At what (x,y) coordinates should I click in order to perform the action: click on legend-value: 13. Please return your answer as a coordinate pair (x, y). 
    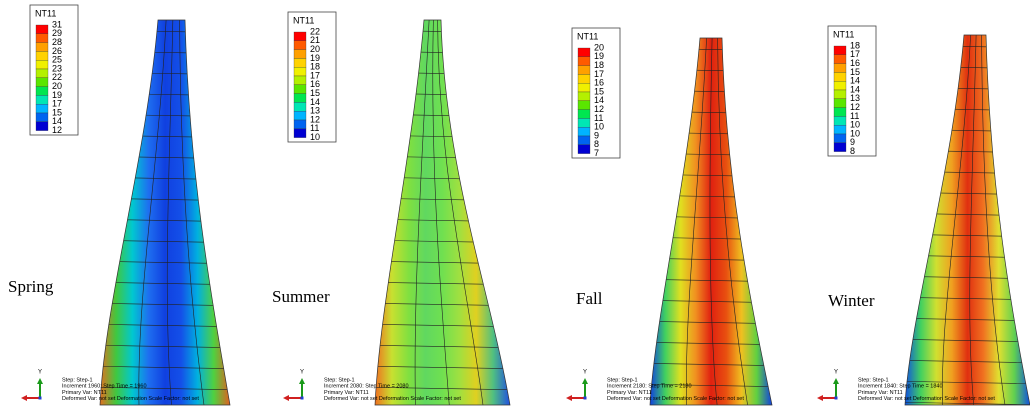
    Looking at the image, I should click on (855, 98).